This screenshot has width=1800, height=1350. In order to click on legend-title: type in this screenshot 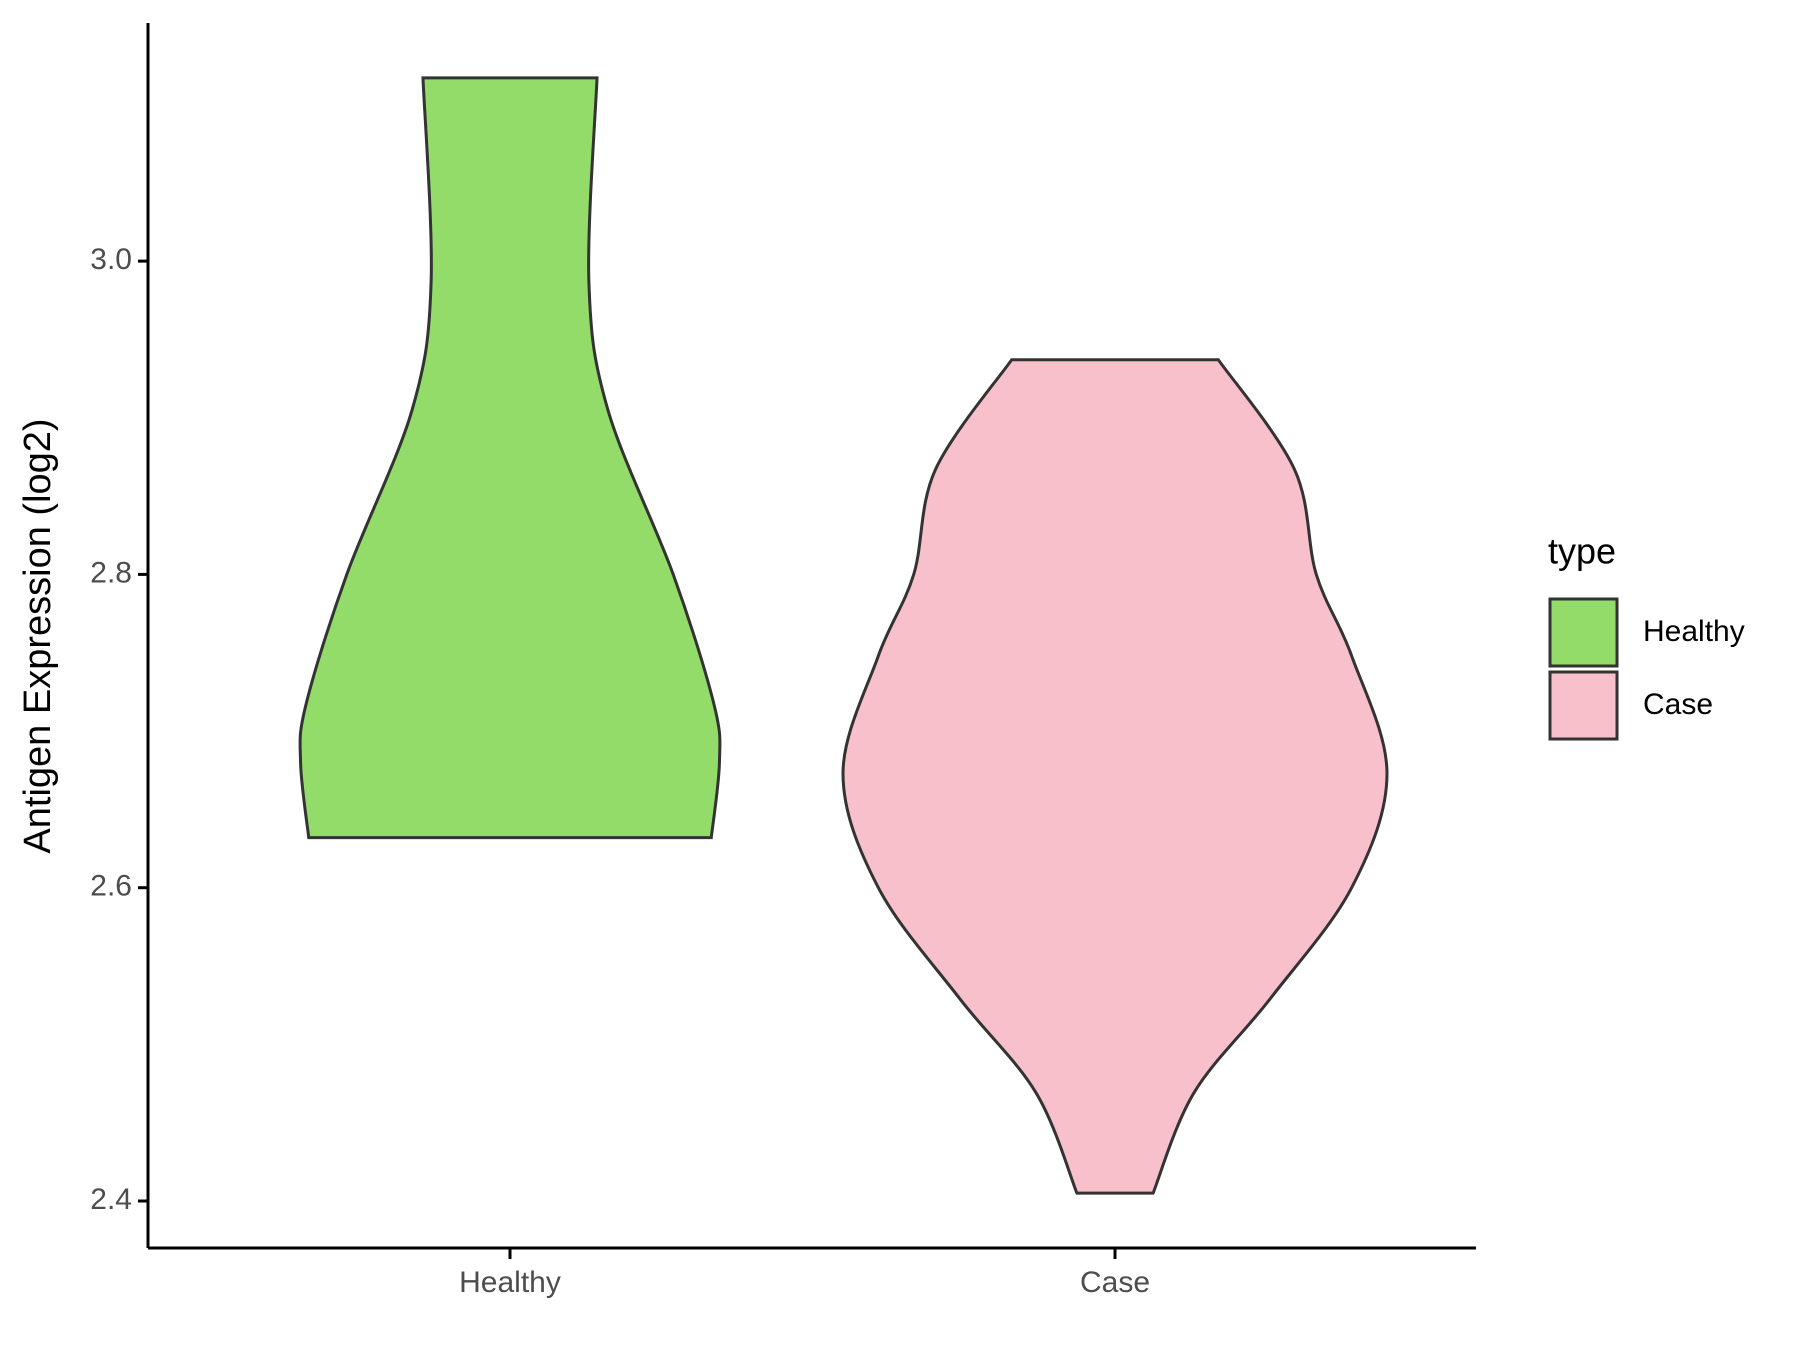, I will do `click(1582, 551)`.